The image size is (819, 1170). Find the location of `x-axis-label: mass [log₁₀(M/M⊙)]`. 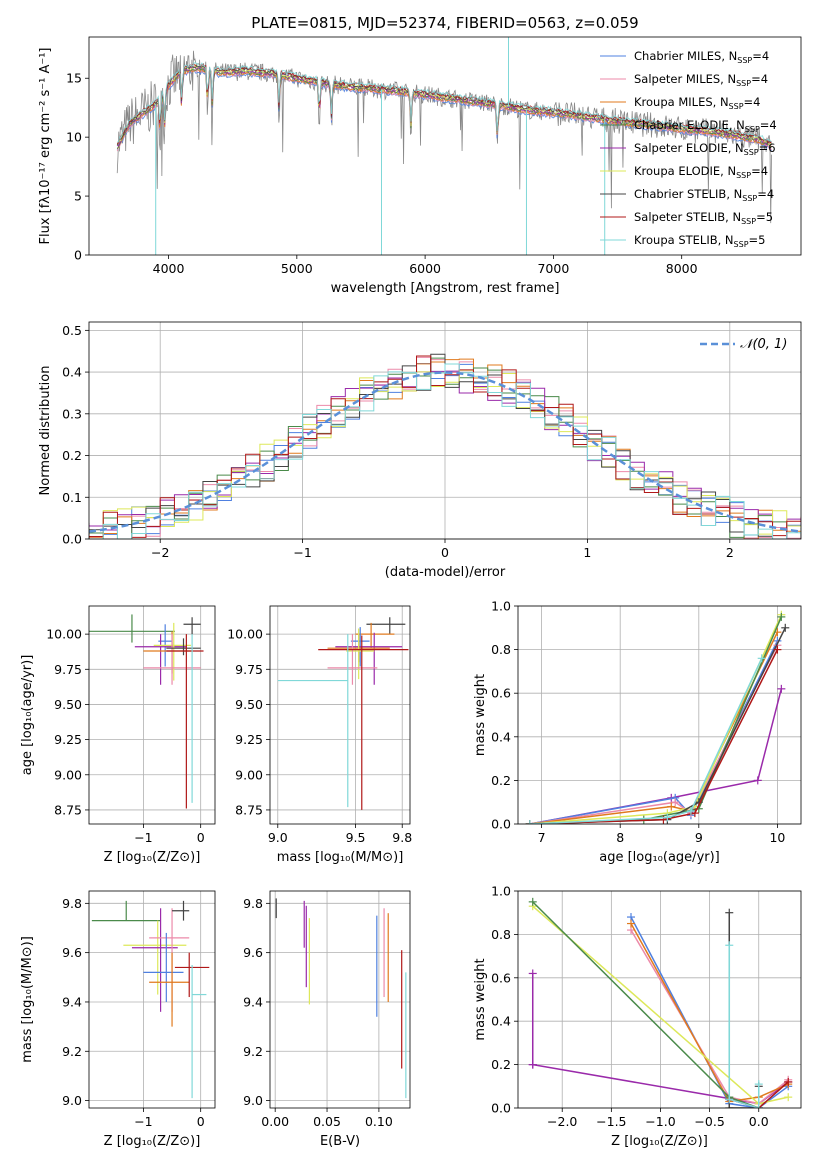

x-axis-label: mass [log₁₀(M/M⊙)] is located at coordinates (340, 857).